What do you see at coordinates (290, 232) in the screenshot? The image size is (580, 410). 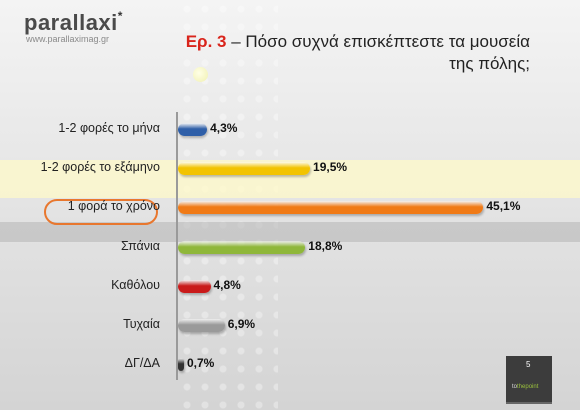 I see `background-band-grey` at bounding box center [290, 232].